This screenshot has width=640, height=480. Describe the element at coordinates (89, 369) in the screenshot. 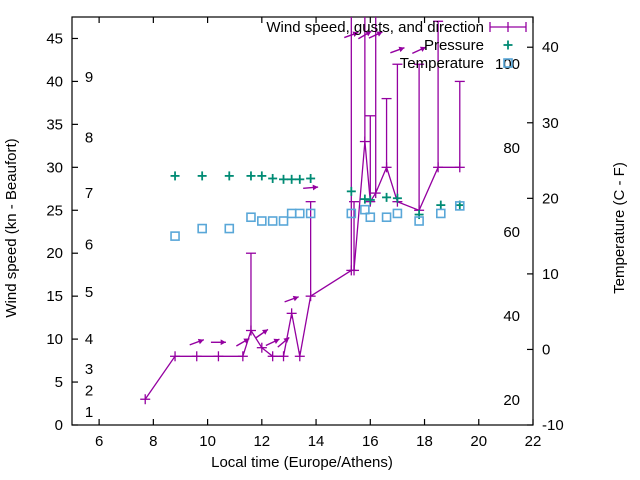

I see `beaufort-label: 3` at that location.